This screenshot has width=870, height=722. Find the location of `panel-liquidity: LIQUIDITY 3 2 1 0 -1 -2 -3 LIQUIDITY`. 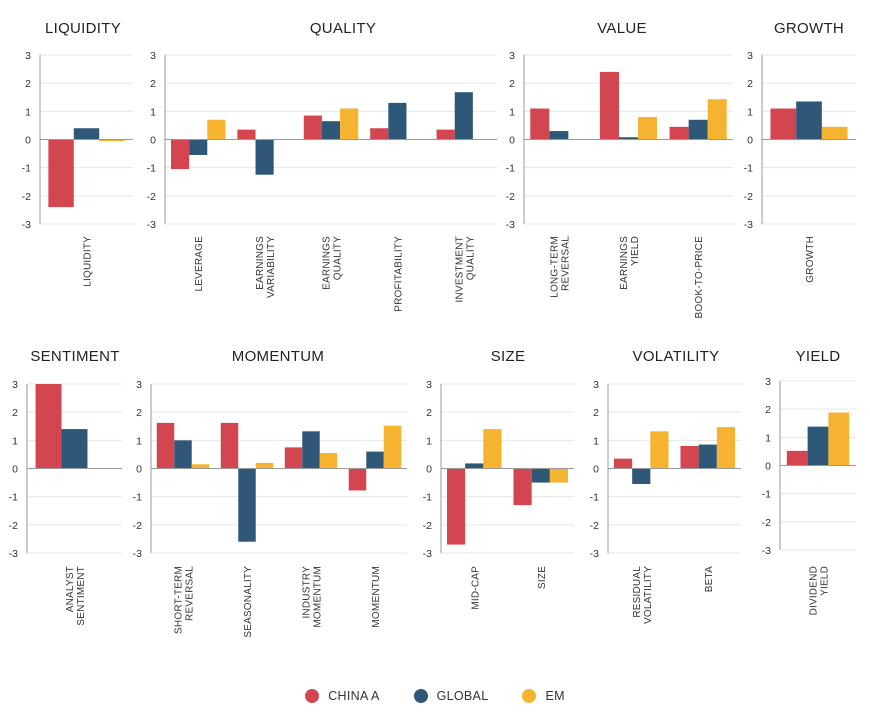

panel-liquidity: LIQUIDITY 3 2 1 0 -1 -2 -3 LIQUIDITY is located at coordinates (77, 153).